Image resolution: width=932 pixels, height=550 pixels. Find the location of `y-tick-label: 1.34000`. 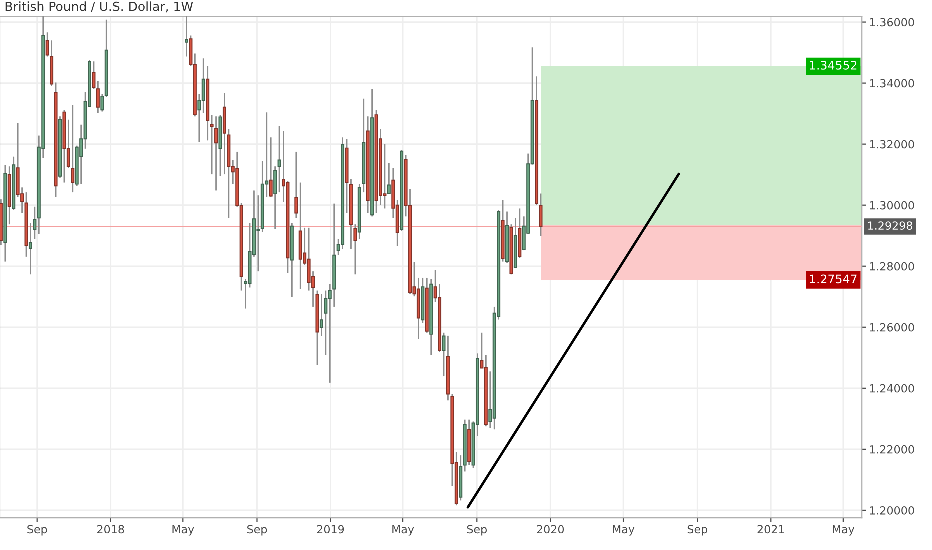

y-tick-label: 1.34000 is located at coordinates (892, 83).